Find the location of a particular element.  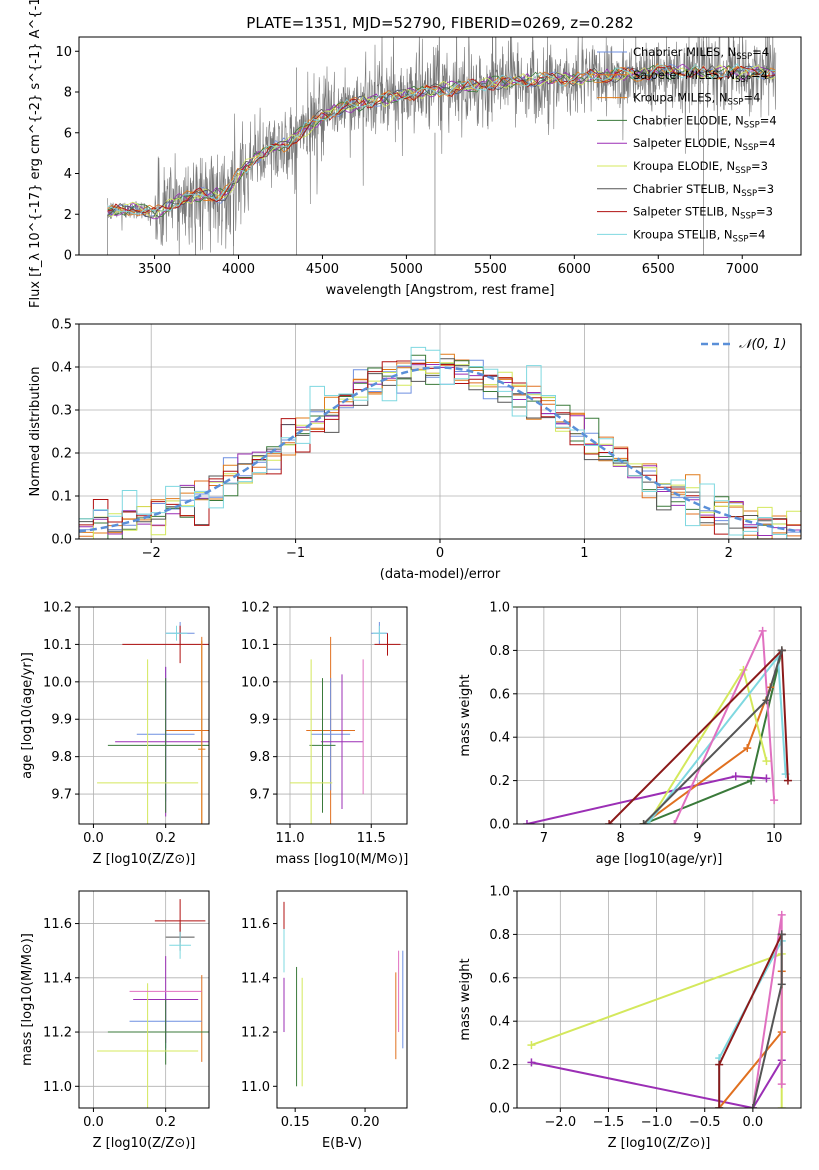

plot-area-mass_vs_Z is located at coordinates (153, 1003).